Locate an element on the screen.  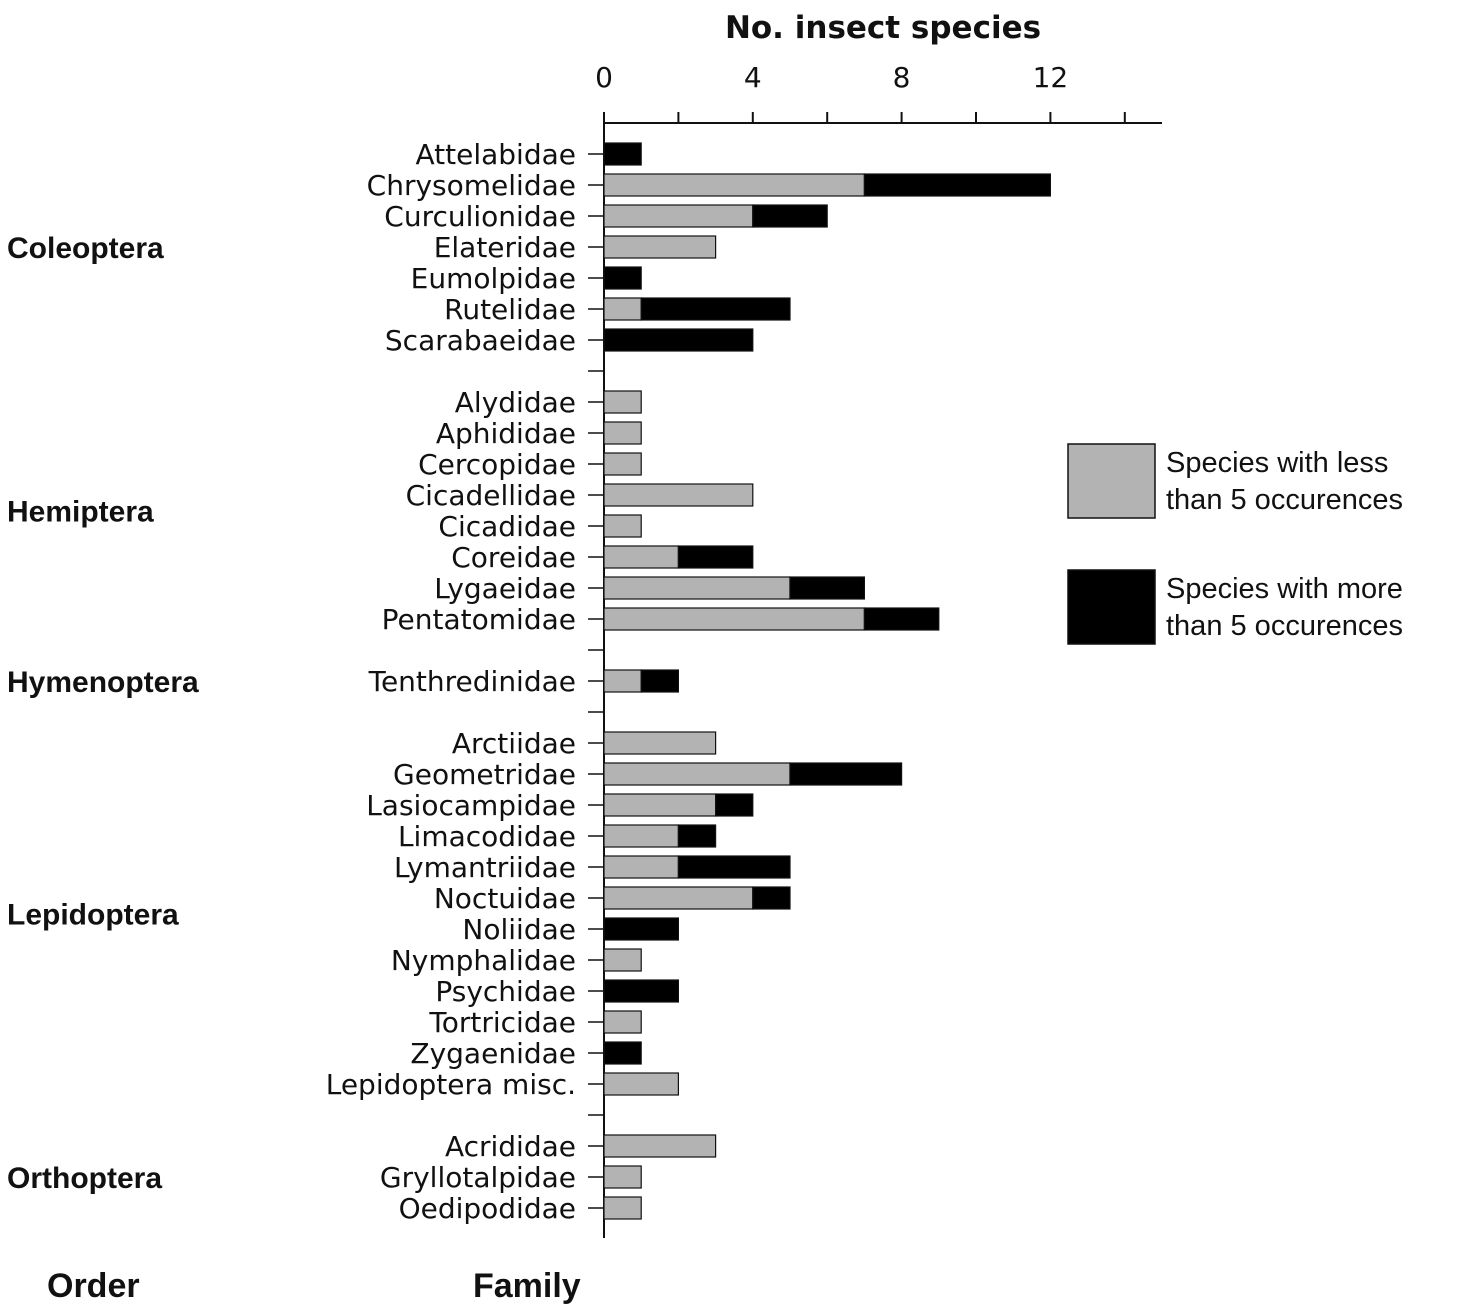
family-column-label: Family is located at coordinates (527, 1286).